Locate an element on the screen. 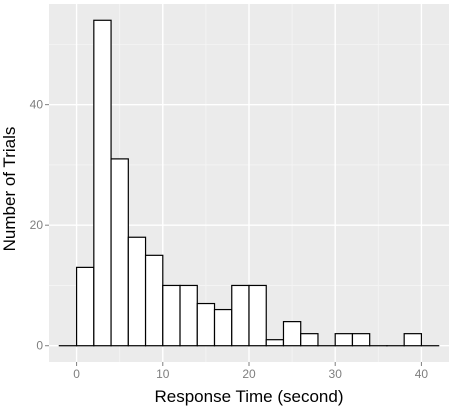 The image size is (454, 407). x-tick-label: 30 is located at coordinates (336, 374).